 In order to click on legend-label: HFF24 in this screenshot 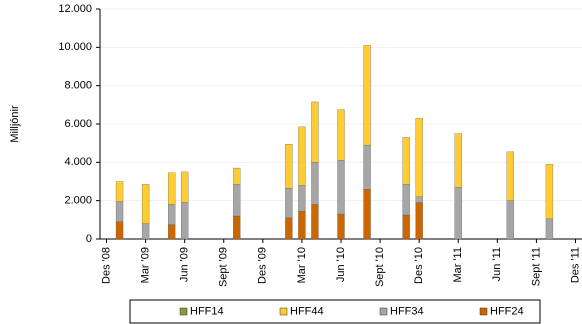, I will do `click(507, 311)`.